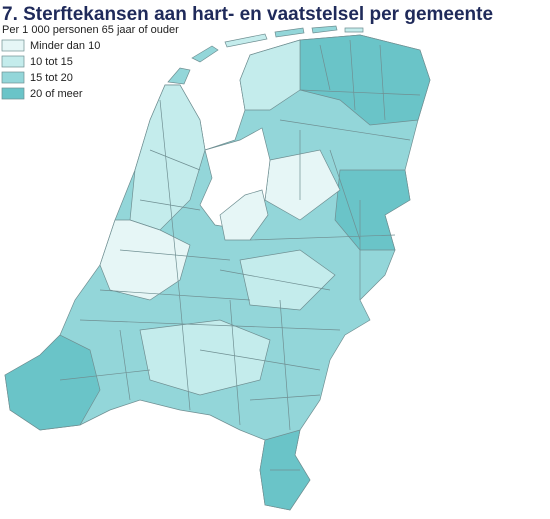 The height and width of the screenshot is (519, 550). I want to click on legend-label: 15 tot 20, so click(51, 78).